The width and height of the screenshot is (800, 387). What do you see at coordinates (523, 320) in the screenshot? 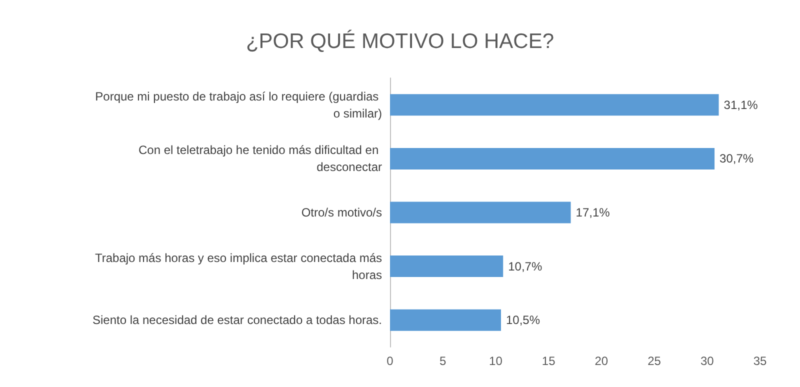
I see `data-label: 10,5%` at bounding box center [523, 320].